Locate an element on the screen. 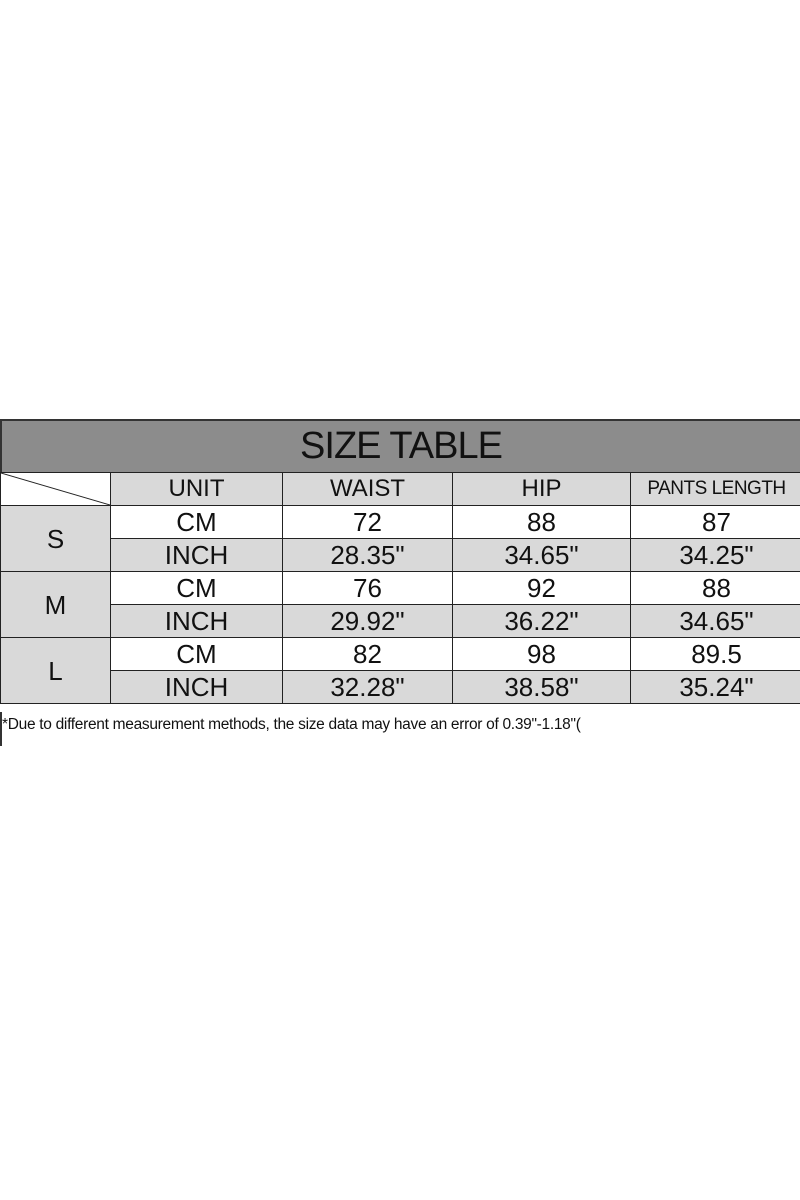  table-row: M CM 76 92 88 is located at coordinates (400, 604).